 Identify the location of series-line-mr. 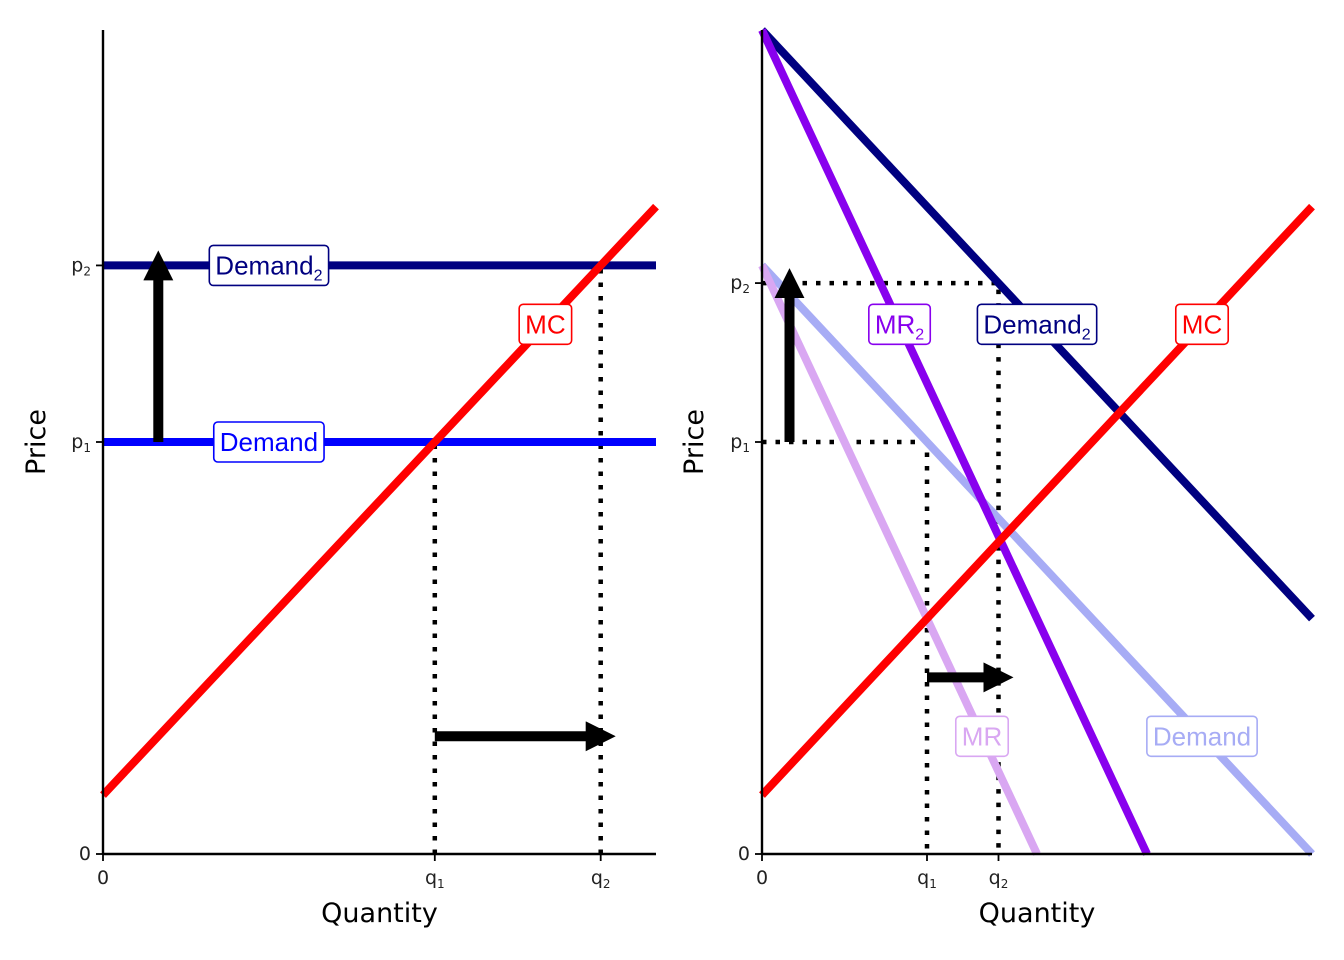
(899, 559).